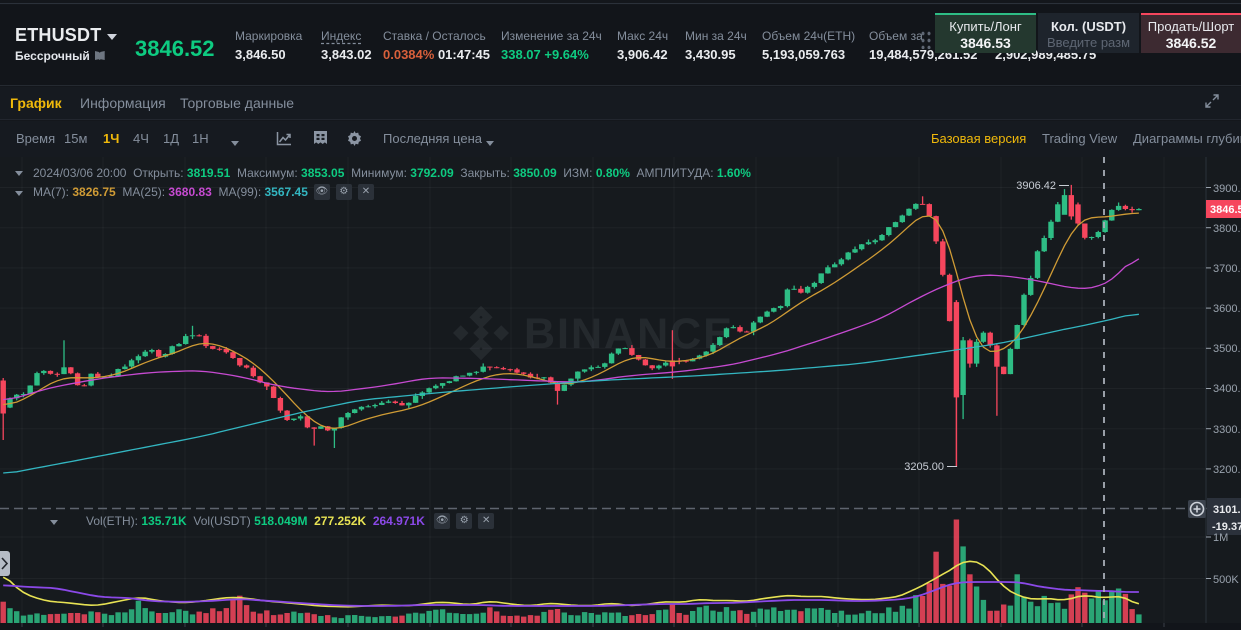  I want to click on svg-text: 500K, so click(1226, 580).